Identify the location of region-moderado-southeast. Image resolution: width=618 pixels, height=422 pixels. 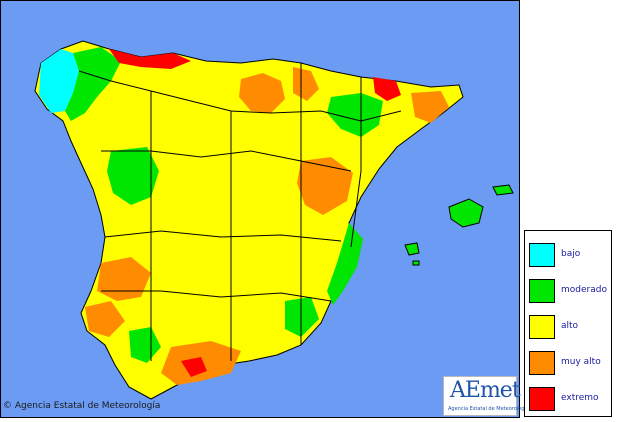
(302, 317).